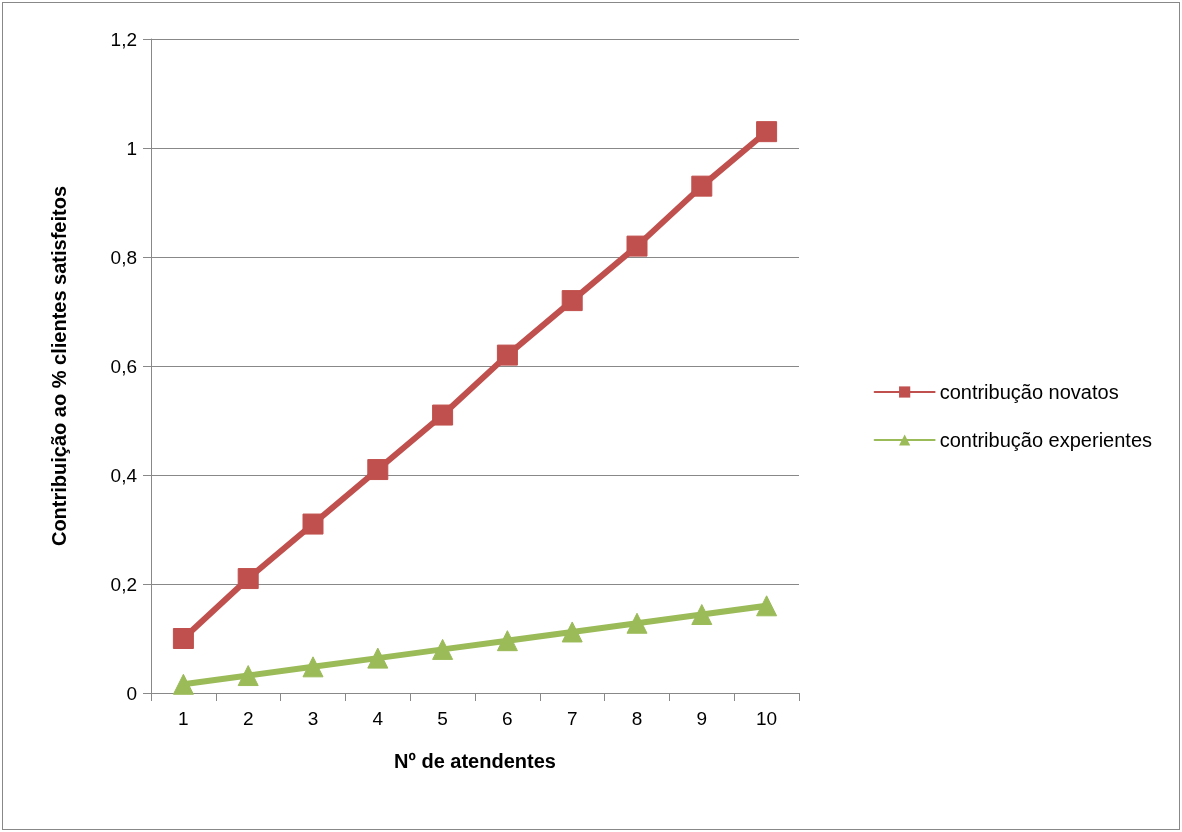  What do you see at coordinates (124, 475) in the screenshot?
I see `y-tick-label: 0,4` at bounding box center [124, 475].